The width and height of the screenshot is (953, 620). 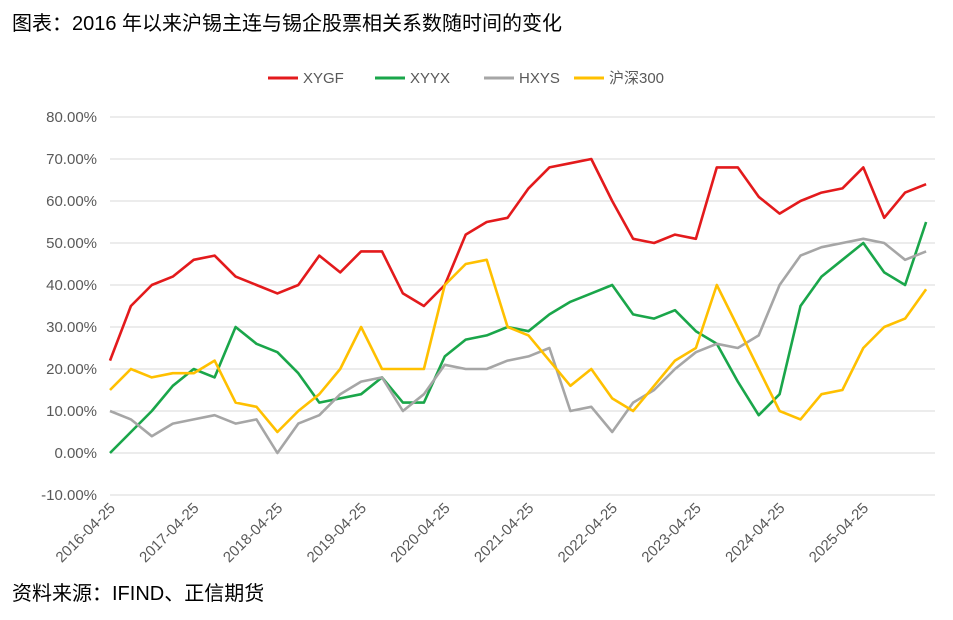 What do you see at coordinates (71, 369) in the screenshot?
I see `y-tick-label: 20.00%` at bounding box center [71, 369].